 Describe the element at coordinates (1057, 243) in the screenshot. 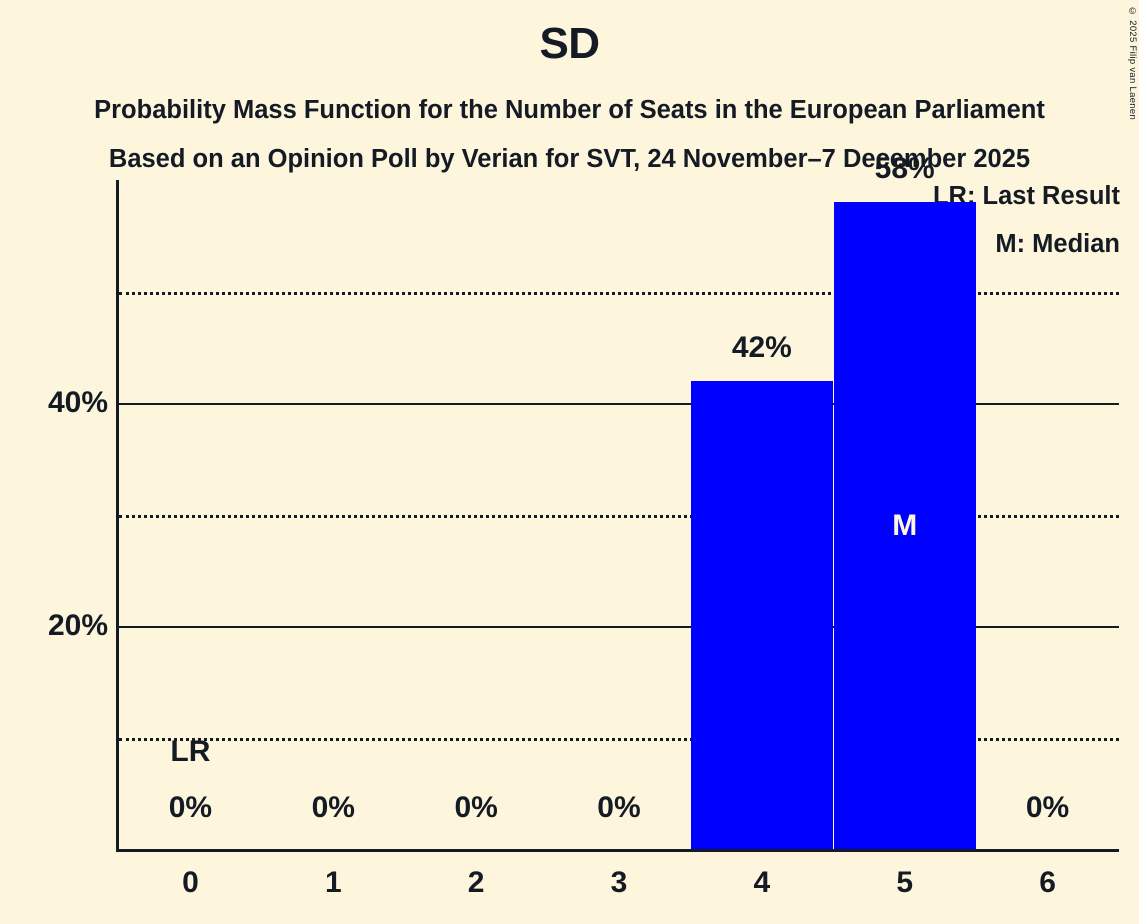

I see `legend-item-median: M: Median` at that location.